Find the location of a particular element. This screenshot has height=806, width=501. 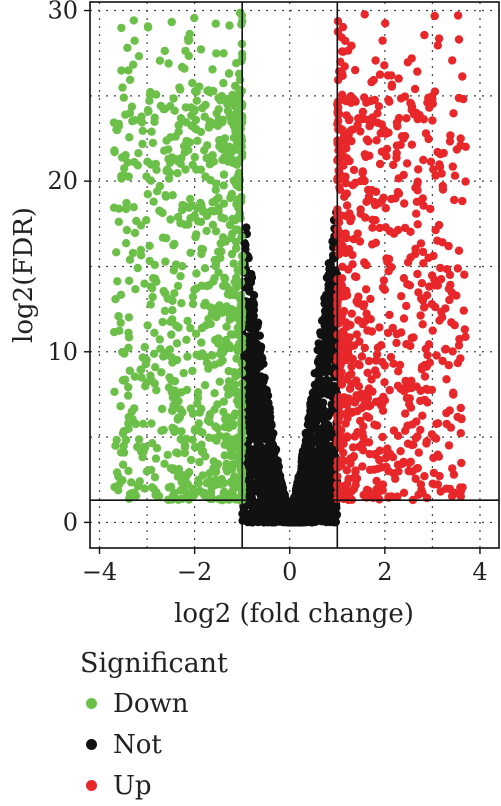

legend-label-up: Up is located at coordinates (132, 785).